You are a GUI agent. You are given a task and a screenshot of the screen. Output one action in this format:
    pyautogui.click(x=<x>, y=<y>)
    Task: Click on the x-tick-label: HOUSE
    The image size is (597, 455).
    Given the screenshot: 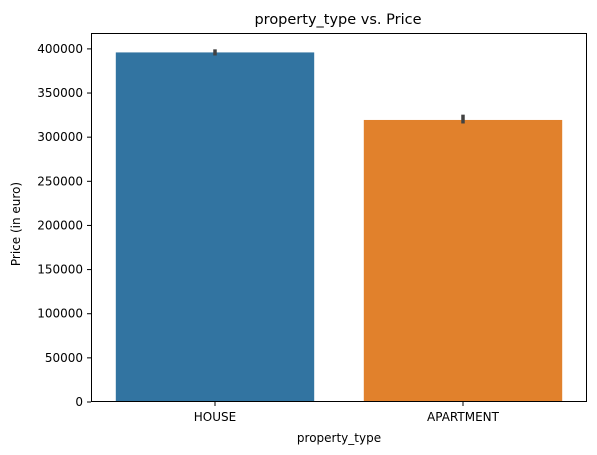 What is the action you would take?
    pyautogui.click(x=215, y=417)
    